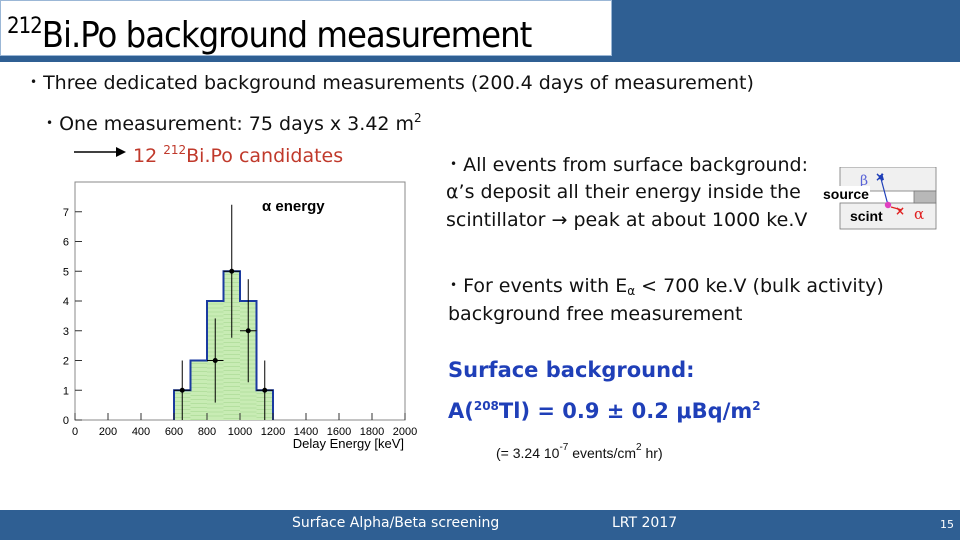 The height and width of the screenshot is (540, 960). I want to click on y-axis-ticks: 0 1 2 3 4 5 6 7, so click(72, 317).